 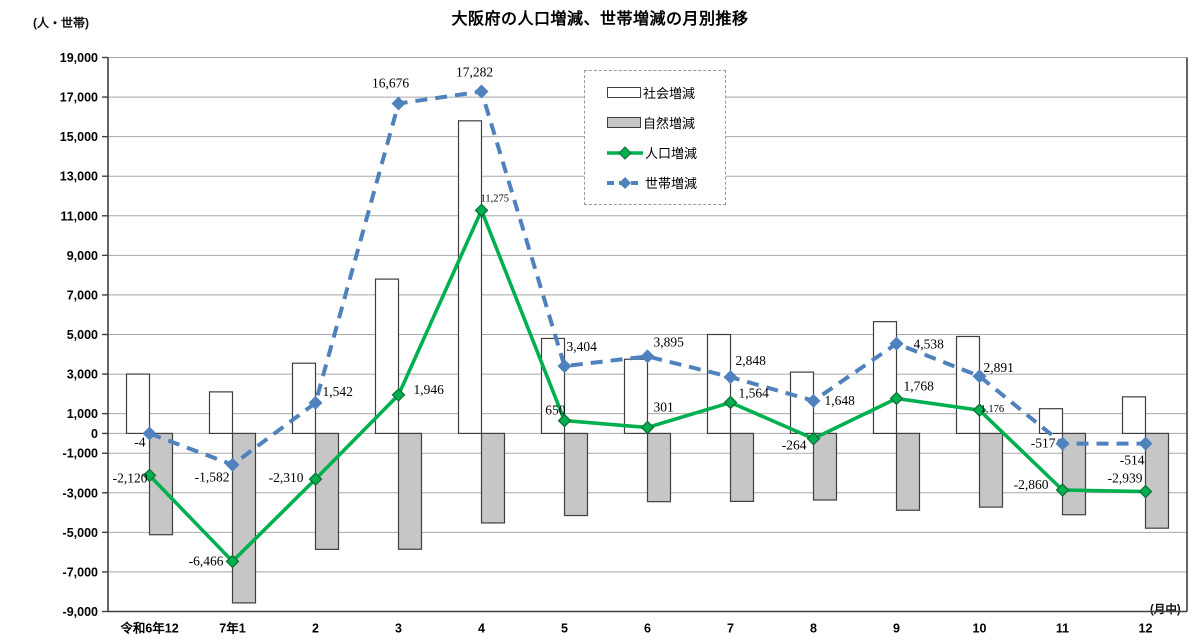 I want to click on household-data-label: 1,648, so click(x=840, y=400).